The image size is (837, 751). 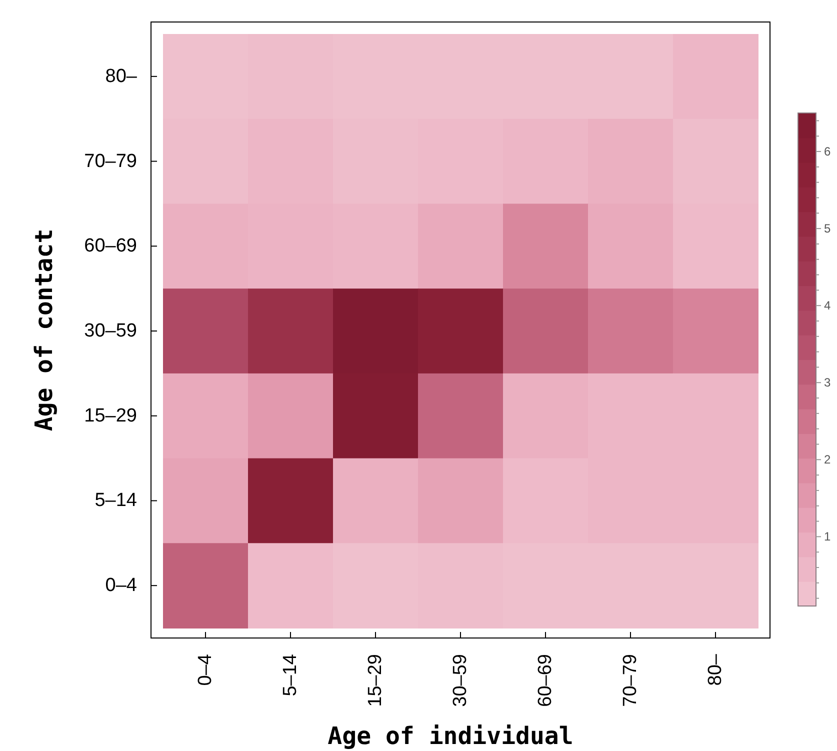 What do you see at coordinates (110, 161) in the screenshot?
I see `y-tick-label: 70–79` at bounding box center [110, 161].